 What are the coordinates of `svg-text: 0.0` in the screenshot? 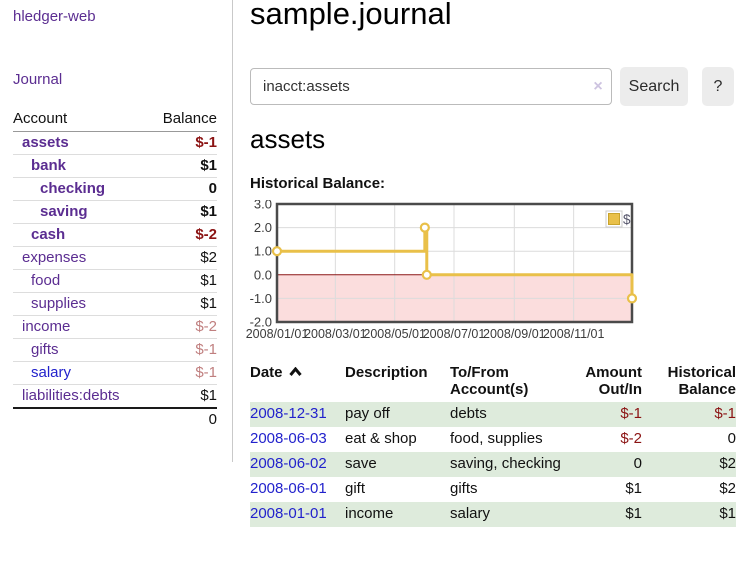 It's located at (263, 274).